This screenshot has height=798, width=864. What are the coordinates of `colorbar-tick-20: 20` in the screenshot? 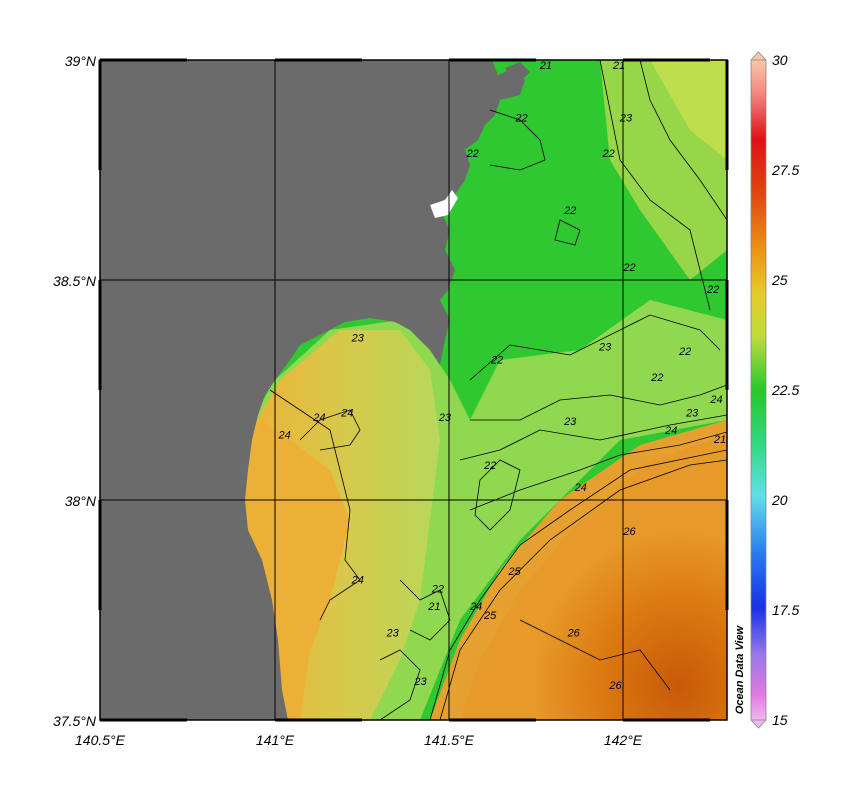 It's located at (779, 500).